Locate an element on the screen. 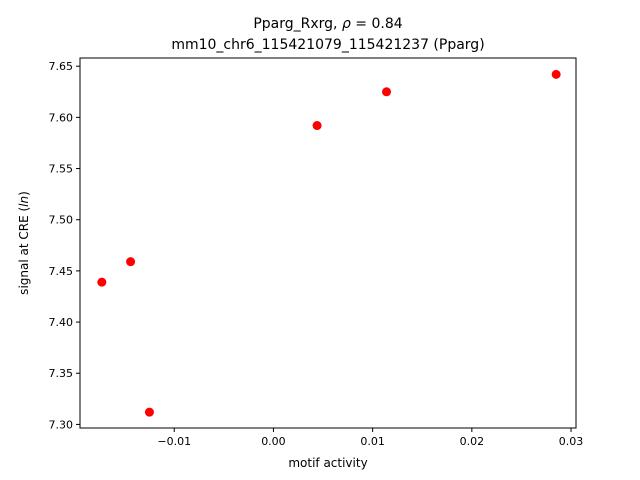 This screenshot has width=640, height=480. x-tick-label: 0.00 is located at coordinates (273, 441).